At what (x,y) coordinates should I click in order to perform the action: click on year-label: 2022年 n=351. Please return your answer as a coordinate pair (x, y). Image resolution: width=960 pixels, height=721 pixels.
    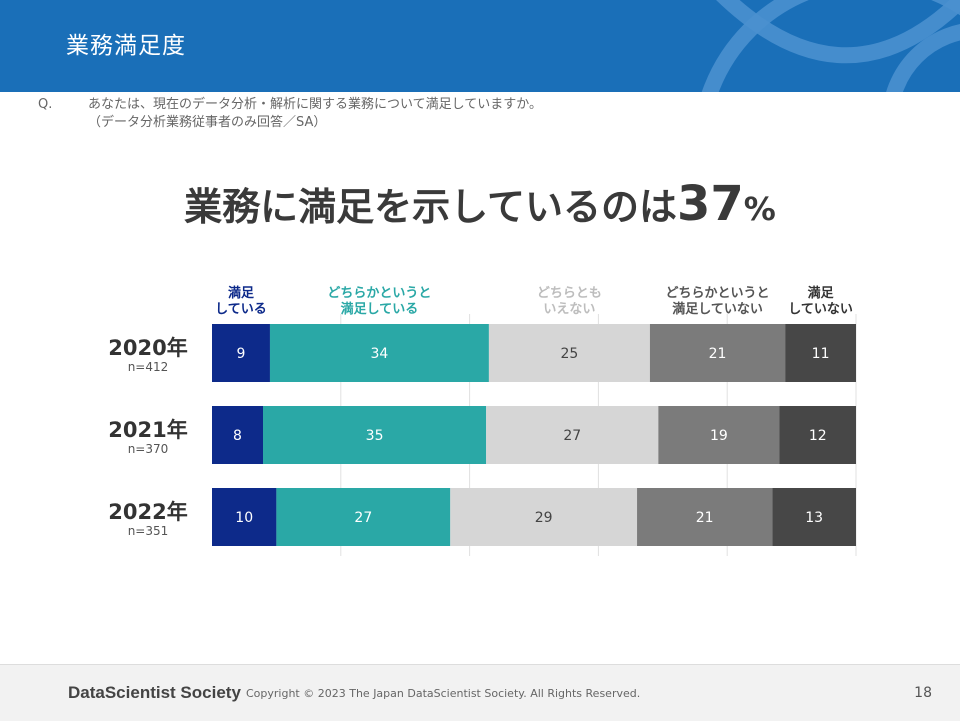
    Looking at the image, I should click on (148, 519).